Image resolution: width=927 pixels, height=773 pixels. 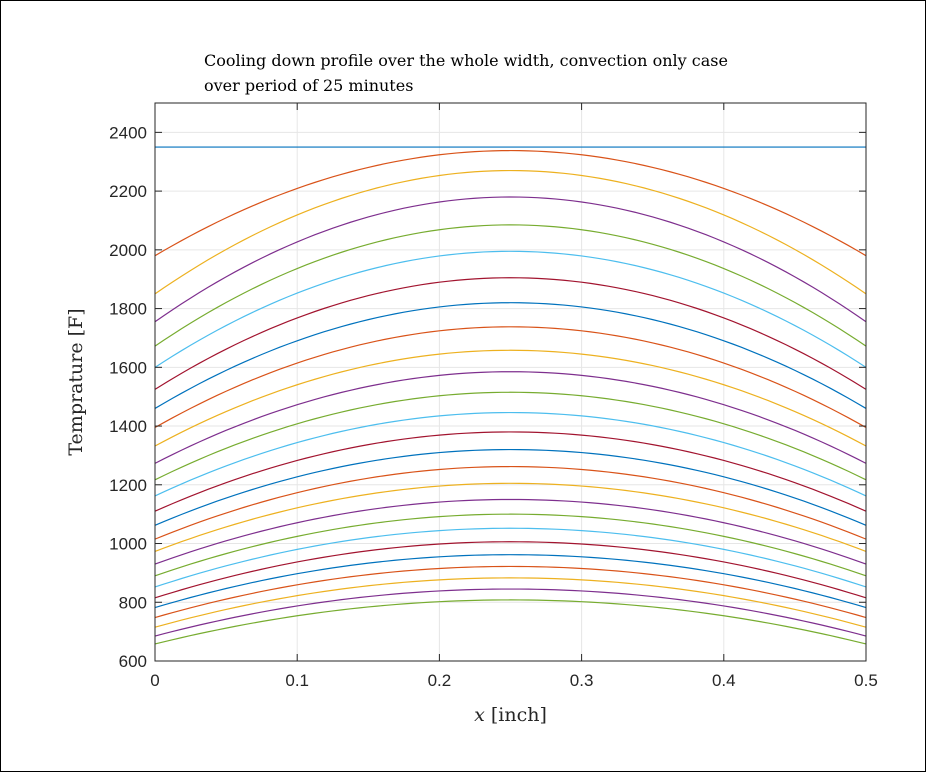 I want to click on x-tick-label: 0, so click(x=154, y=680).